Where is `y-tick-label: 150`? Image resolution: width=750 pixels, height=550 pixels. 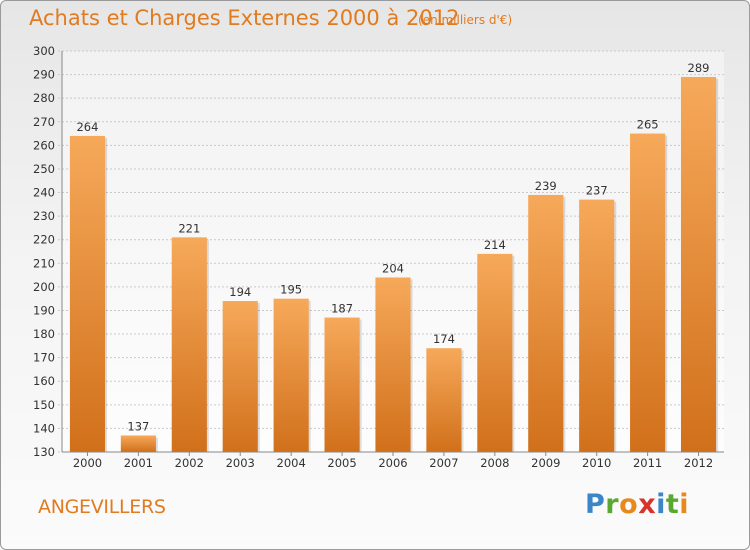 y-tick-label: 150 is located at coordinates (44, 405).